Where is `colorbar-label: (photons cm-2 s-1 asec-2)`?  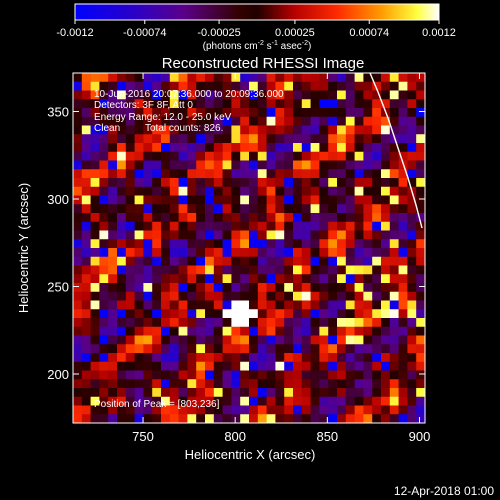
colorbar-label: (photons cm-2 s-1 asec-2) is located at coordinates (257, 46).